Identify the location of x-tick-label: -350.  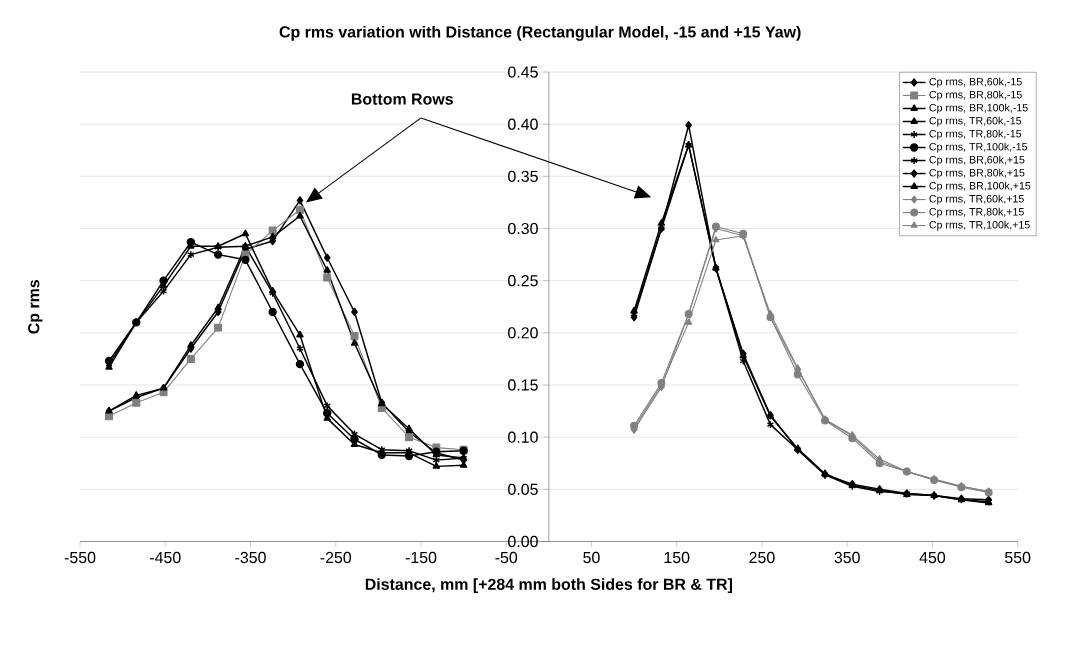
(250, 557).